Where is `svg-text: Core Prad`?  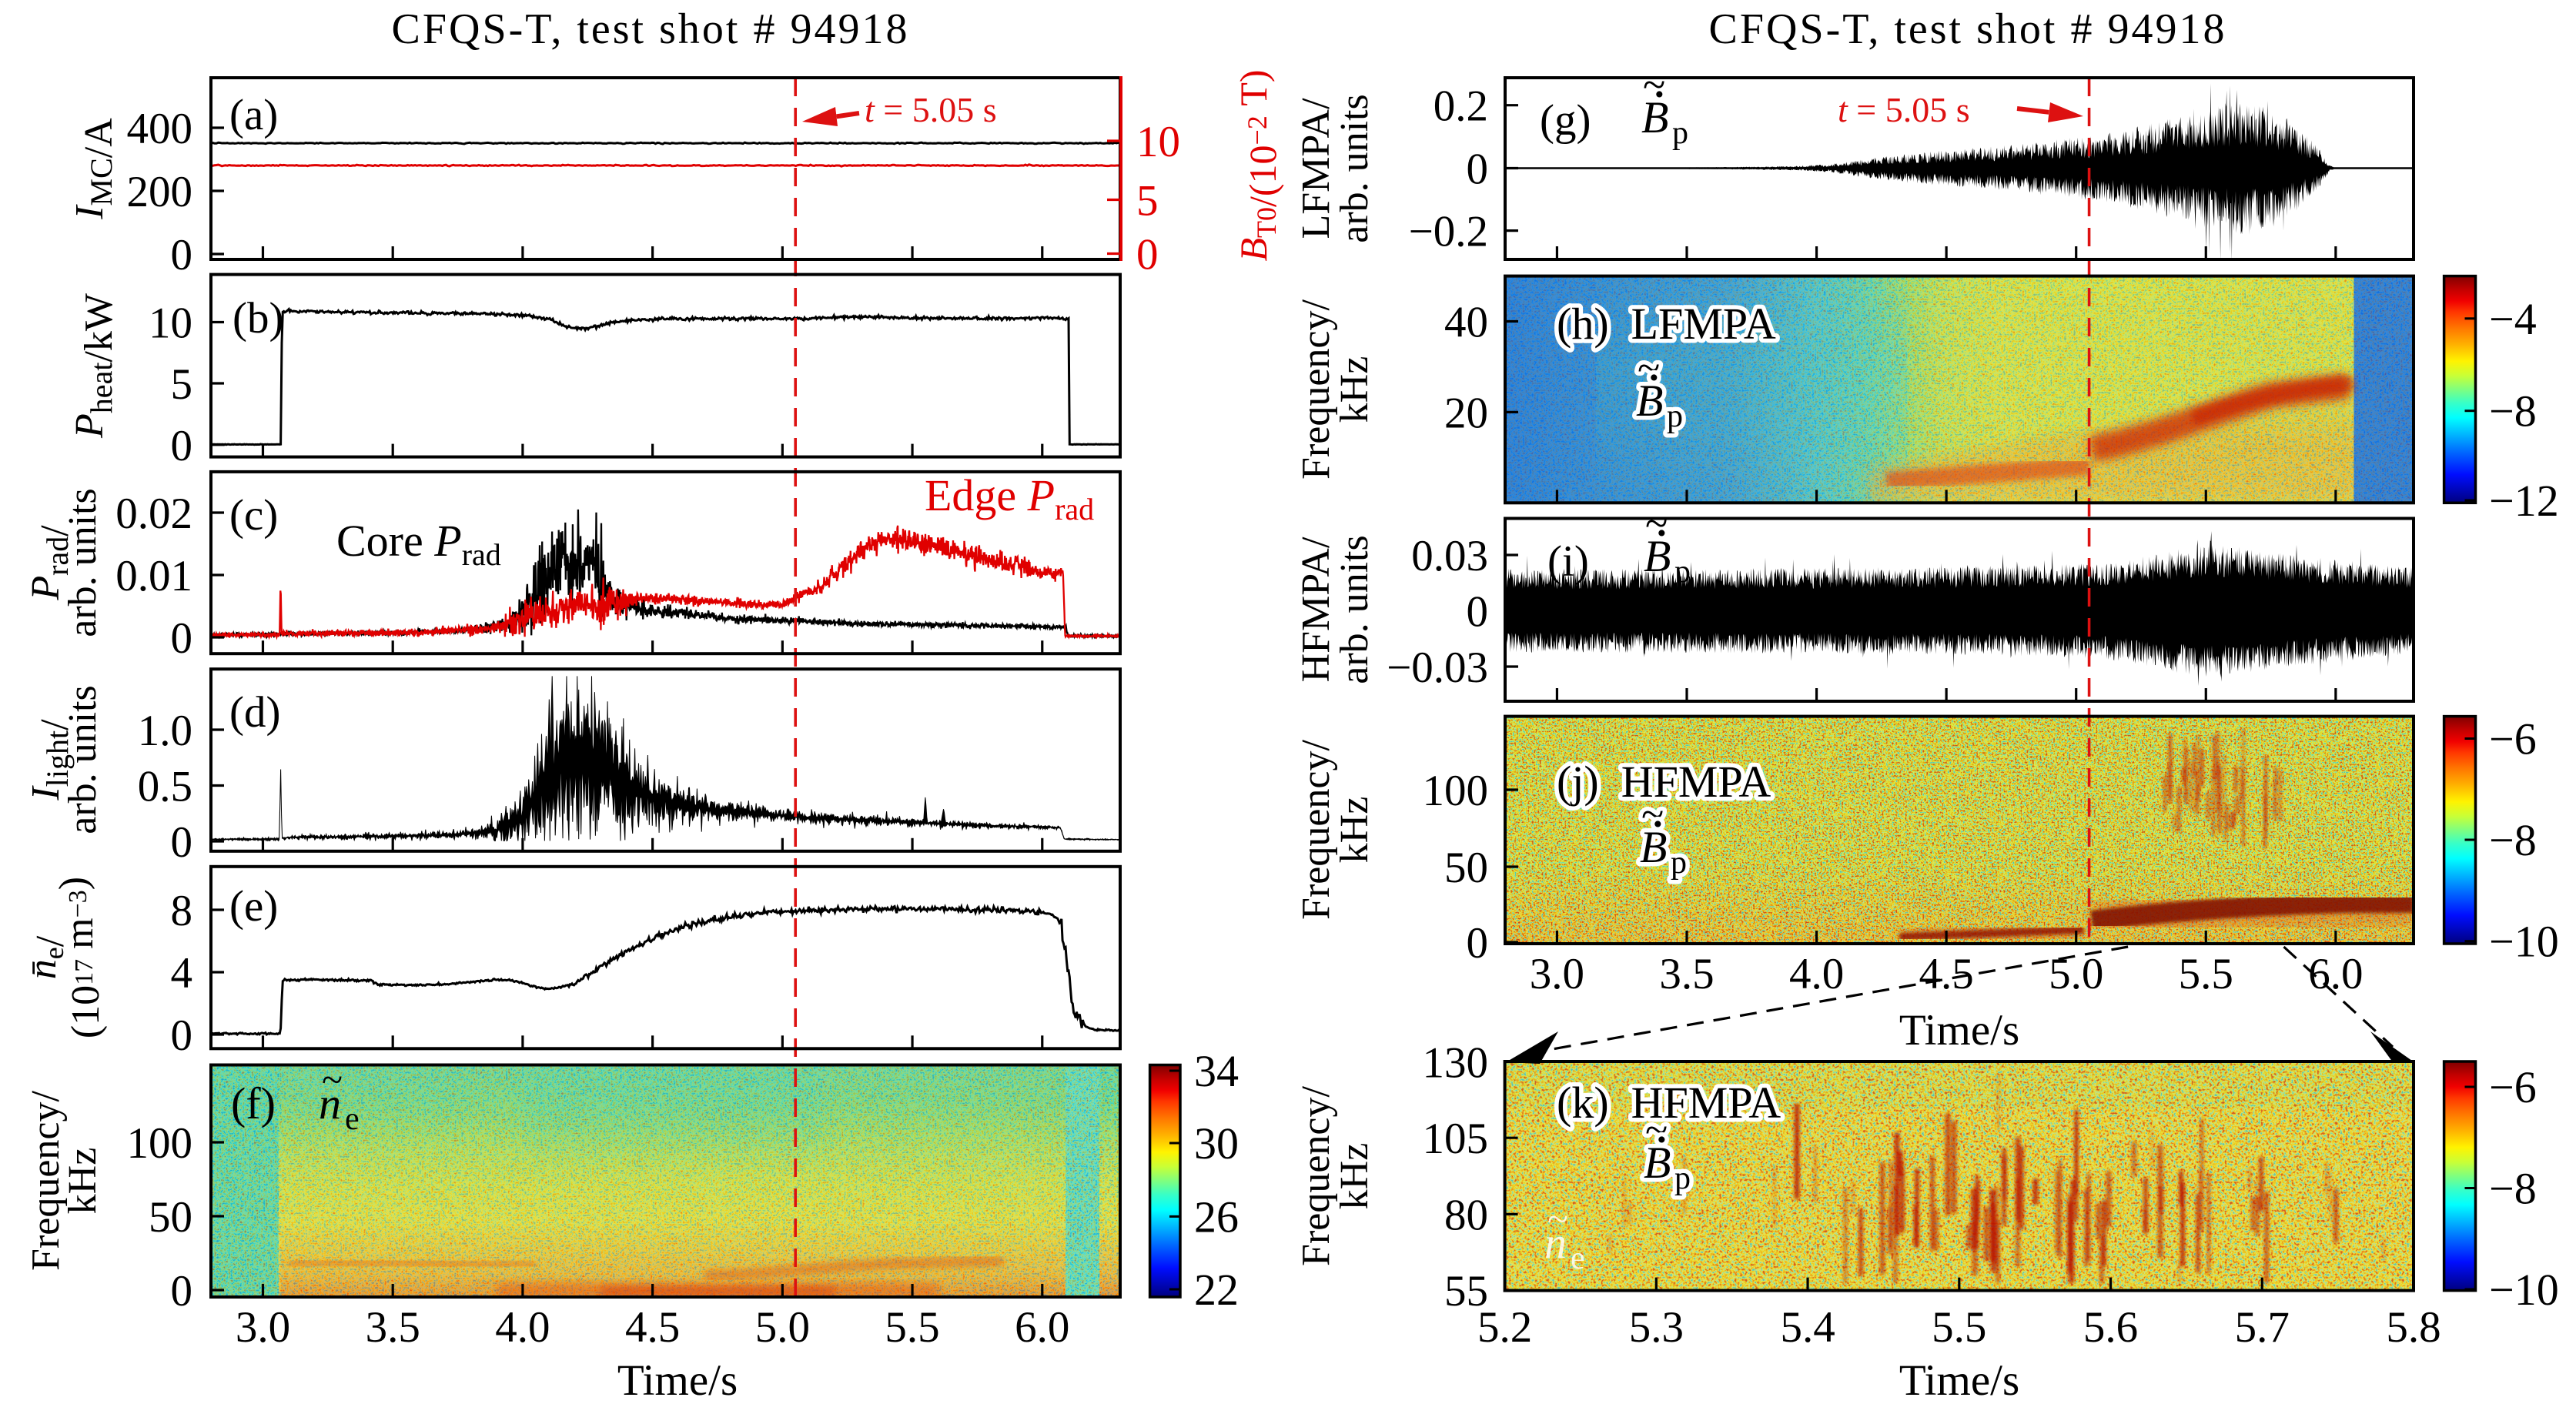
svg-text: Core Prad is located at coordinates (419, 544).